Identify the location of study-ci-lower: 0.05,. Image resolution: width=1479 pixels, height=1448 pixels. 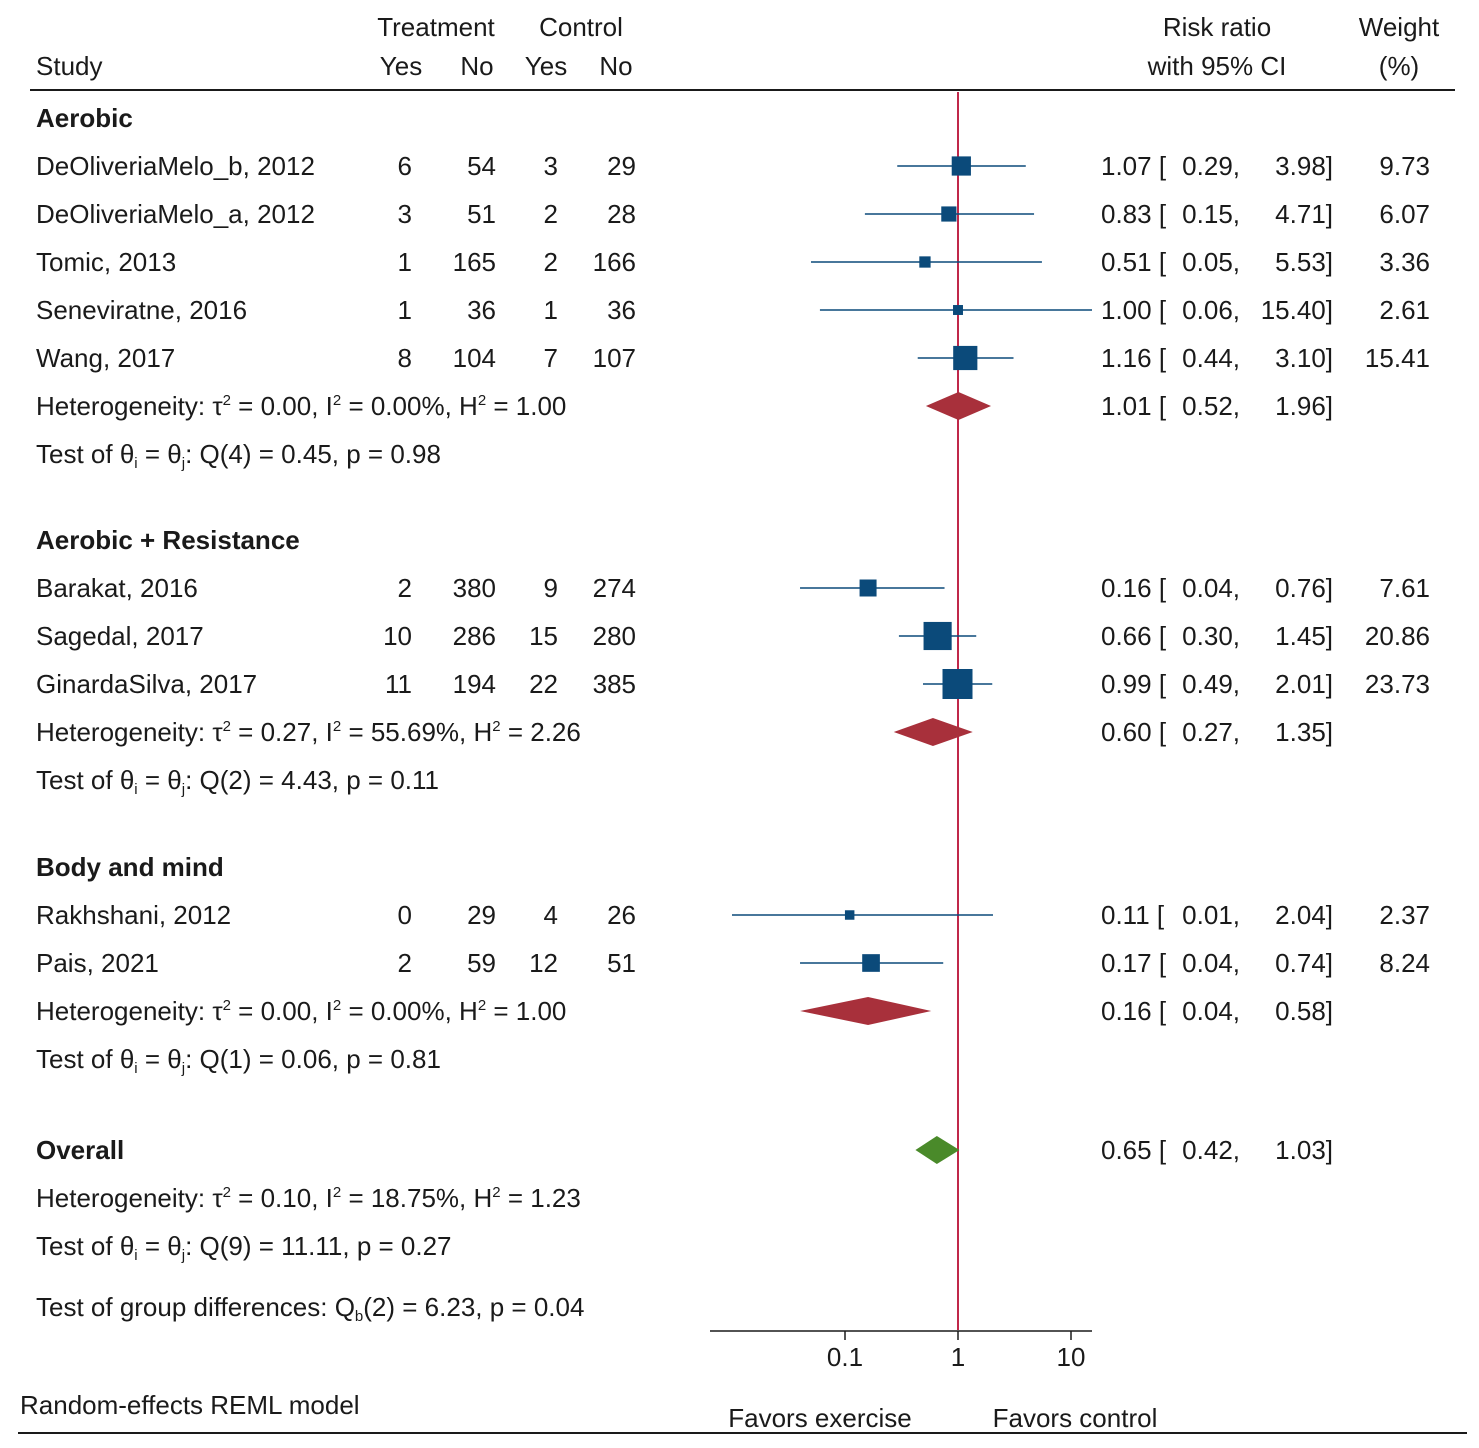
(1211, 262).